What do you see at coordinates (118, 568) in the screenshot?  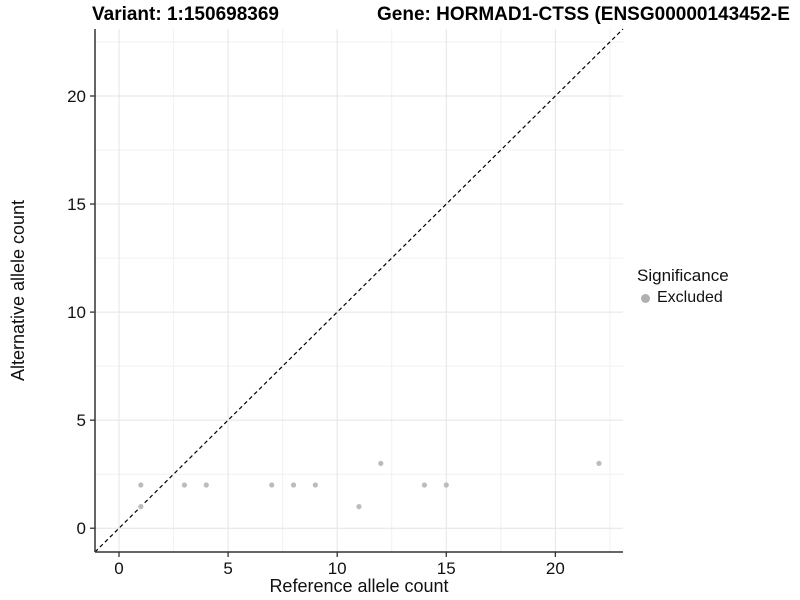 I see `x-tick-label: 0` at bounding box center [118, 568].